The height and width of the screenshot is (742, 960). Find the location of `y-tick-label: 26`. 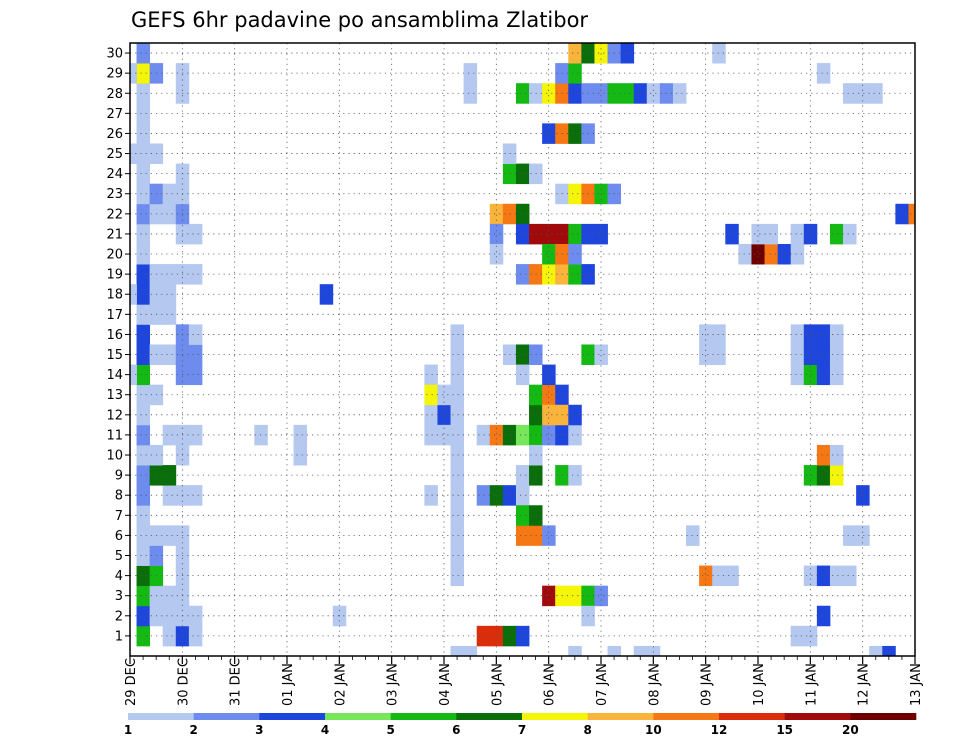

y-tick-label: 26 is located at coordinates (114, 134).